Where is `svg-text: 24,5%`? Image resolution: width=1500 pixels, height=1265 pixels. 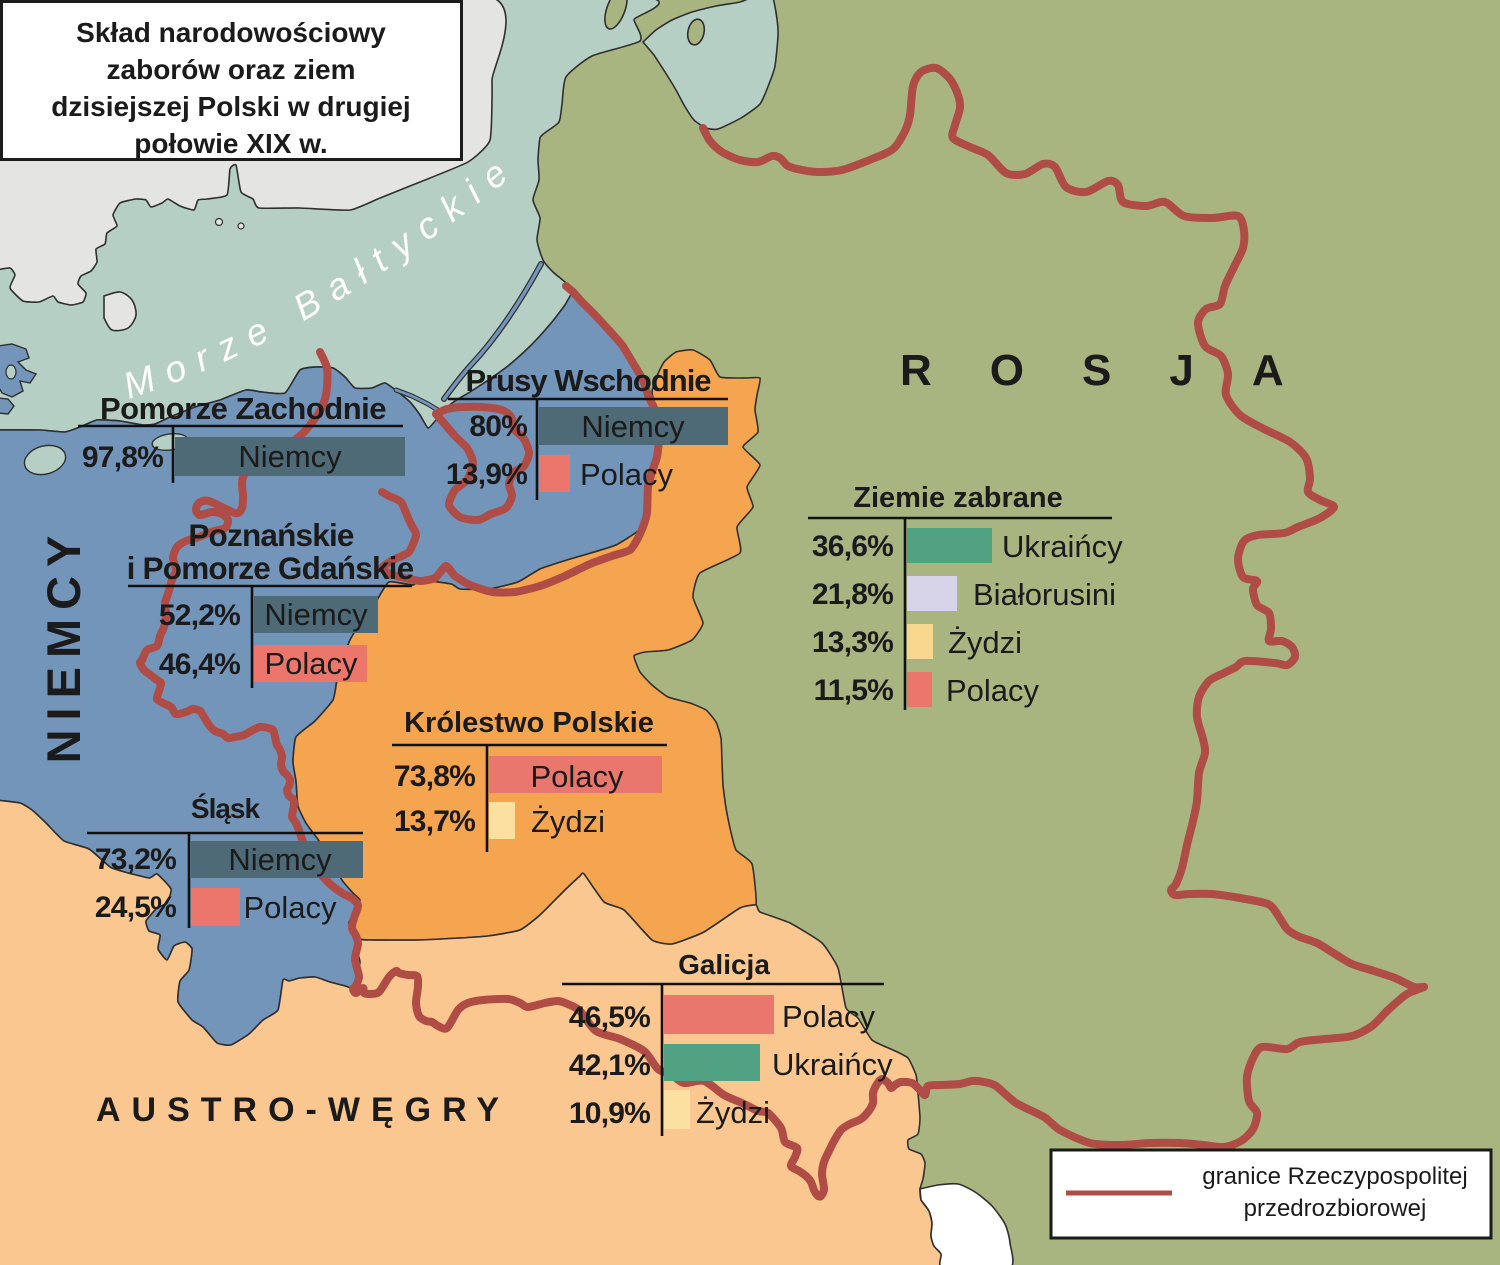 svg-text: 24,5% is located at coordinates (135, 907).